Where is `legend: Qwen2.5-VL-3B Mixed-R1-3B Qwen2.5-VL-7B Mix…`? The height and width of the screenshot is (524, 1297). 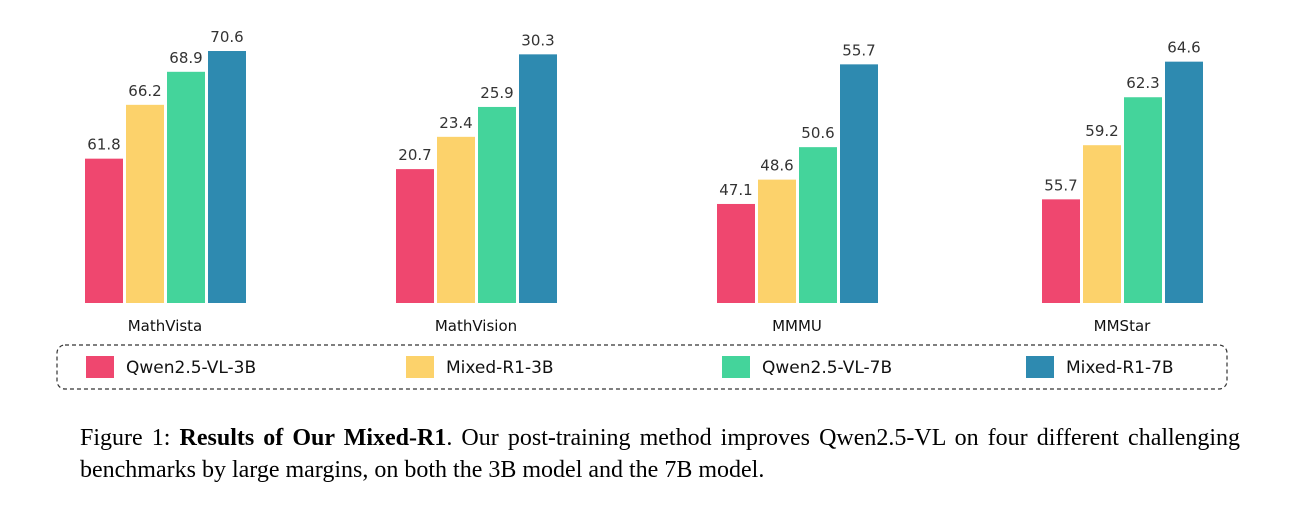 legend: Qwen2.5-VL-3B Mixed-R1-3B Qwen2.5-VL-7B Mix… is located at coordinates (642, 367).